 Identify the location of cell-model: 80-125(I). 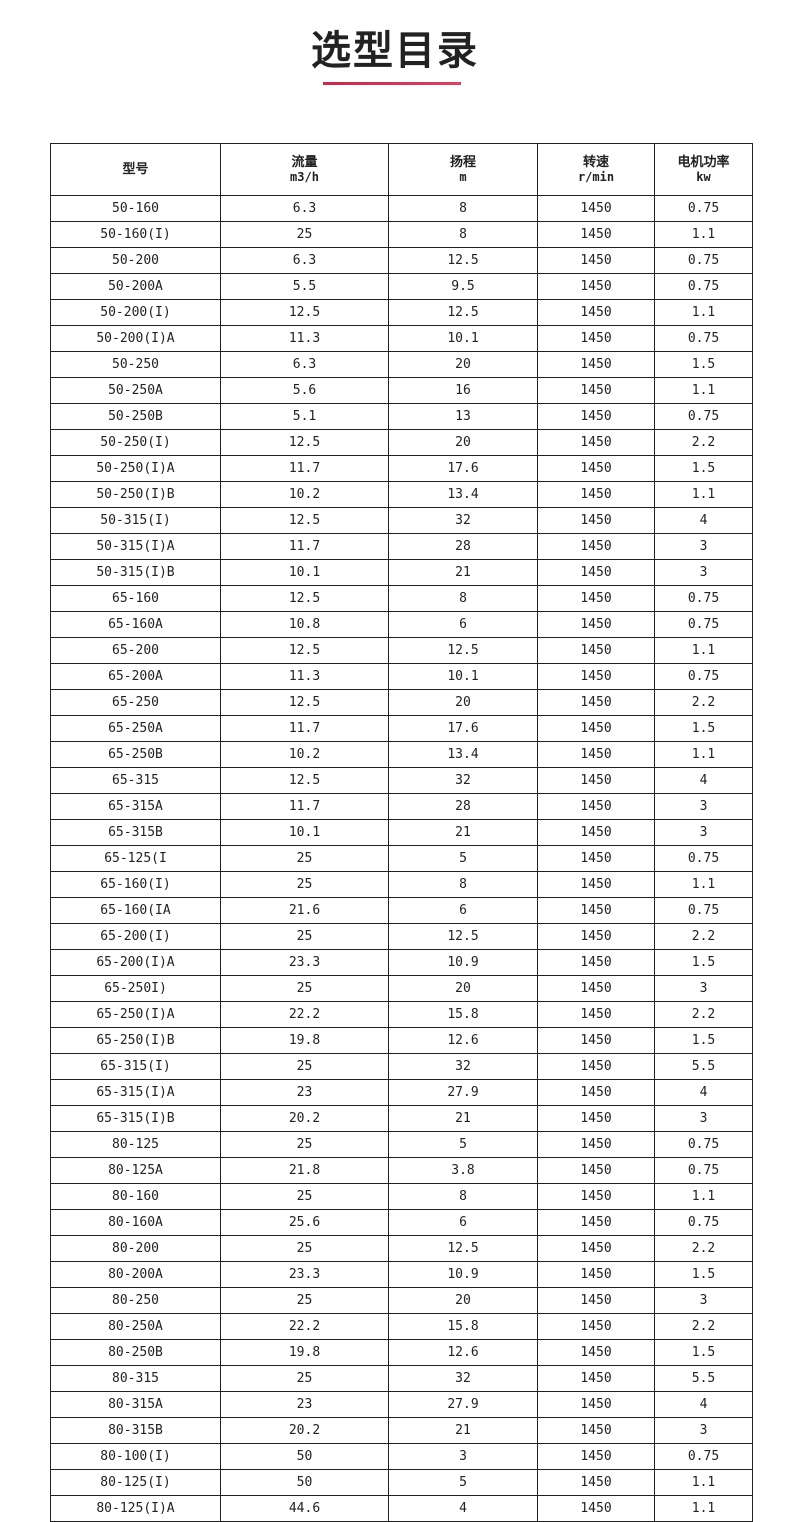
(135, 1482).